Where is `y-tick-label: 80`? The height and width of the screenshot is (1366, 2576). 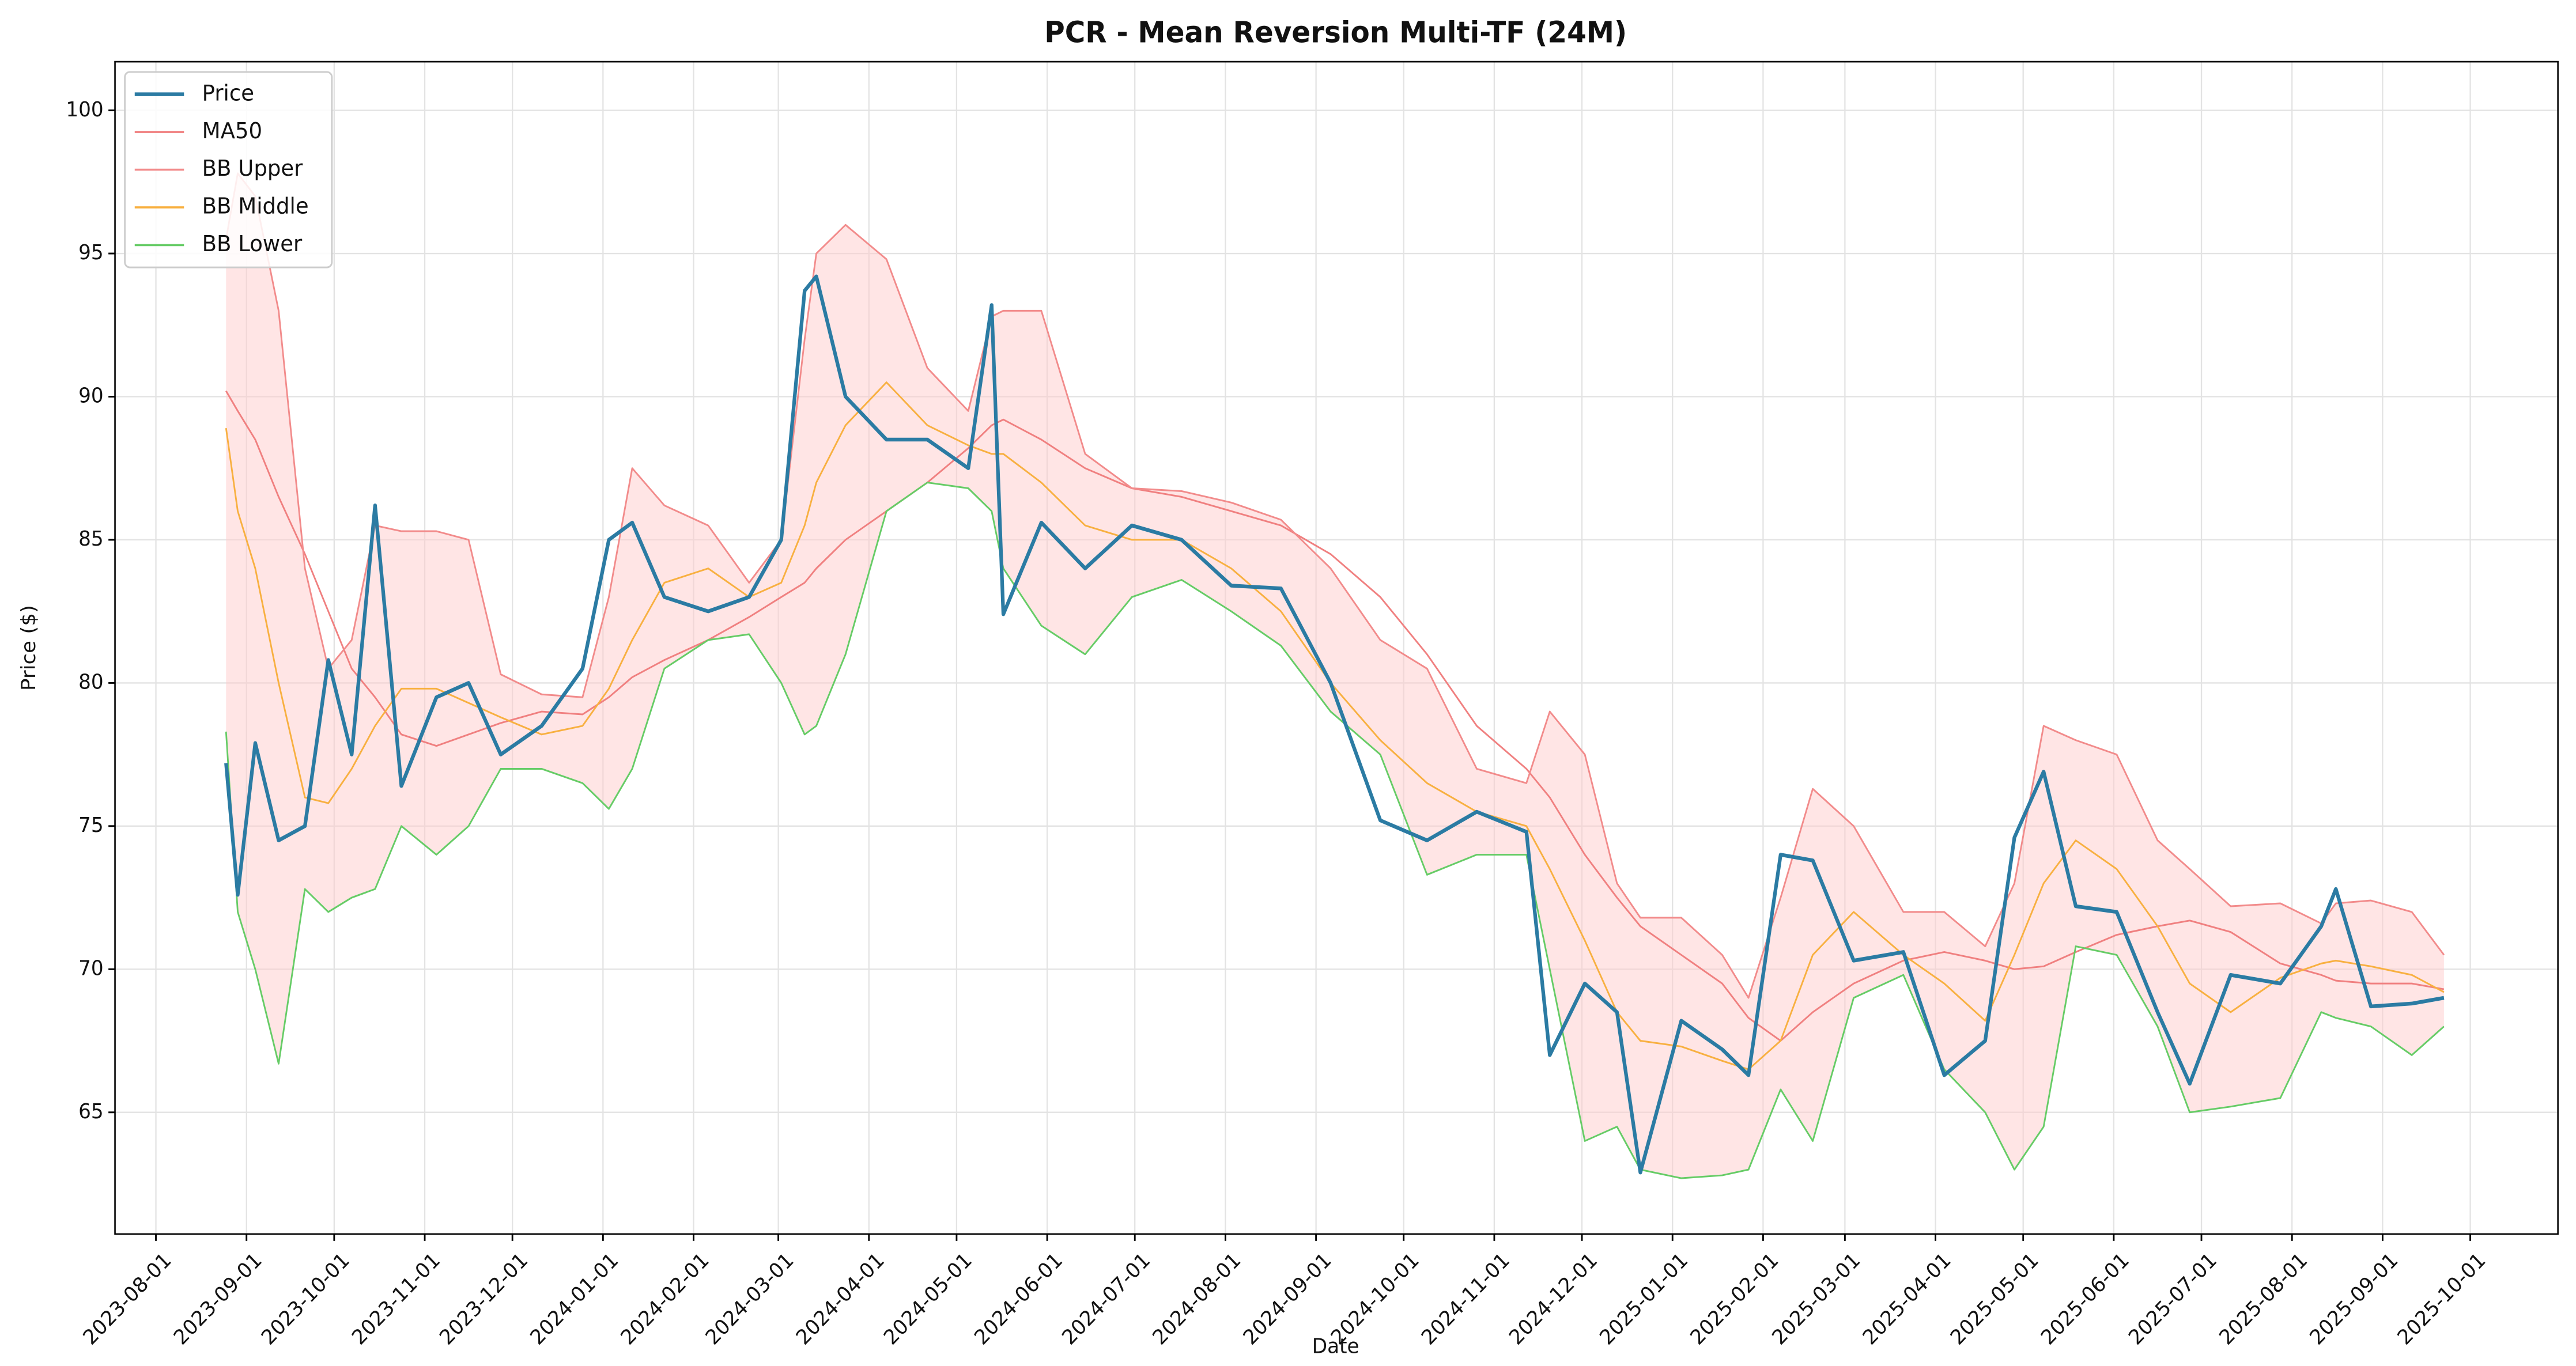
y-tick-label: 80 is located at coordinates (91, 682).